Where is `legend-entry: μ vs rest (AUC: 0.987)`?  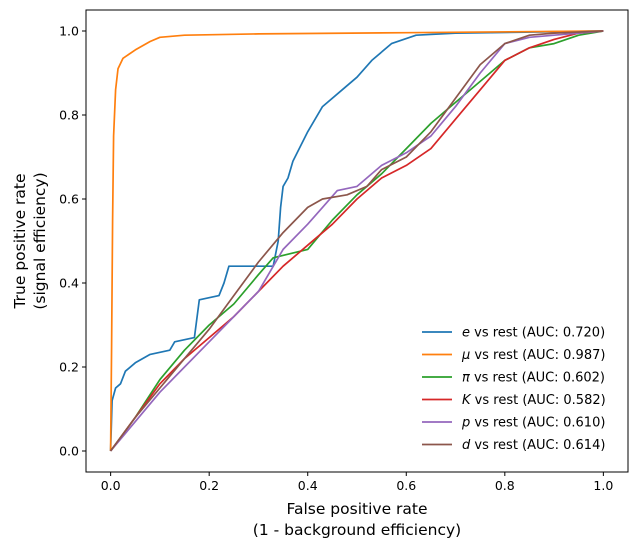
legend-entry: μ vs rest (AUC: 0.987) is located at coordinates (533, 355).